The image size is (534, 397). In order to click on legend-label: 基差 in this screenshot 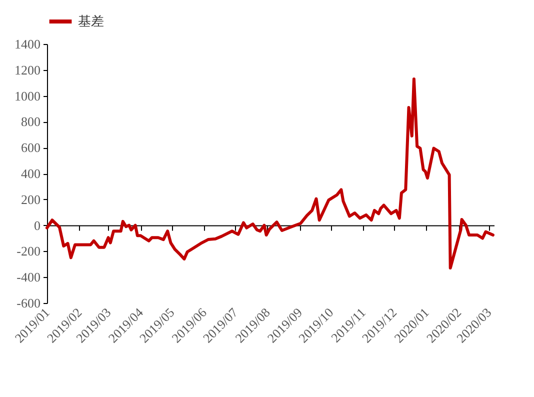, I will do `click(91, 21)`.